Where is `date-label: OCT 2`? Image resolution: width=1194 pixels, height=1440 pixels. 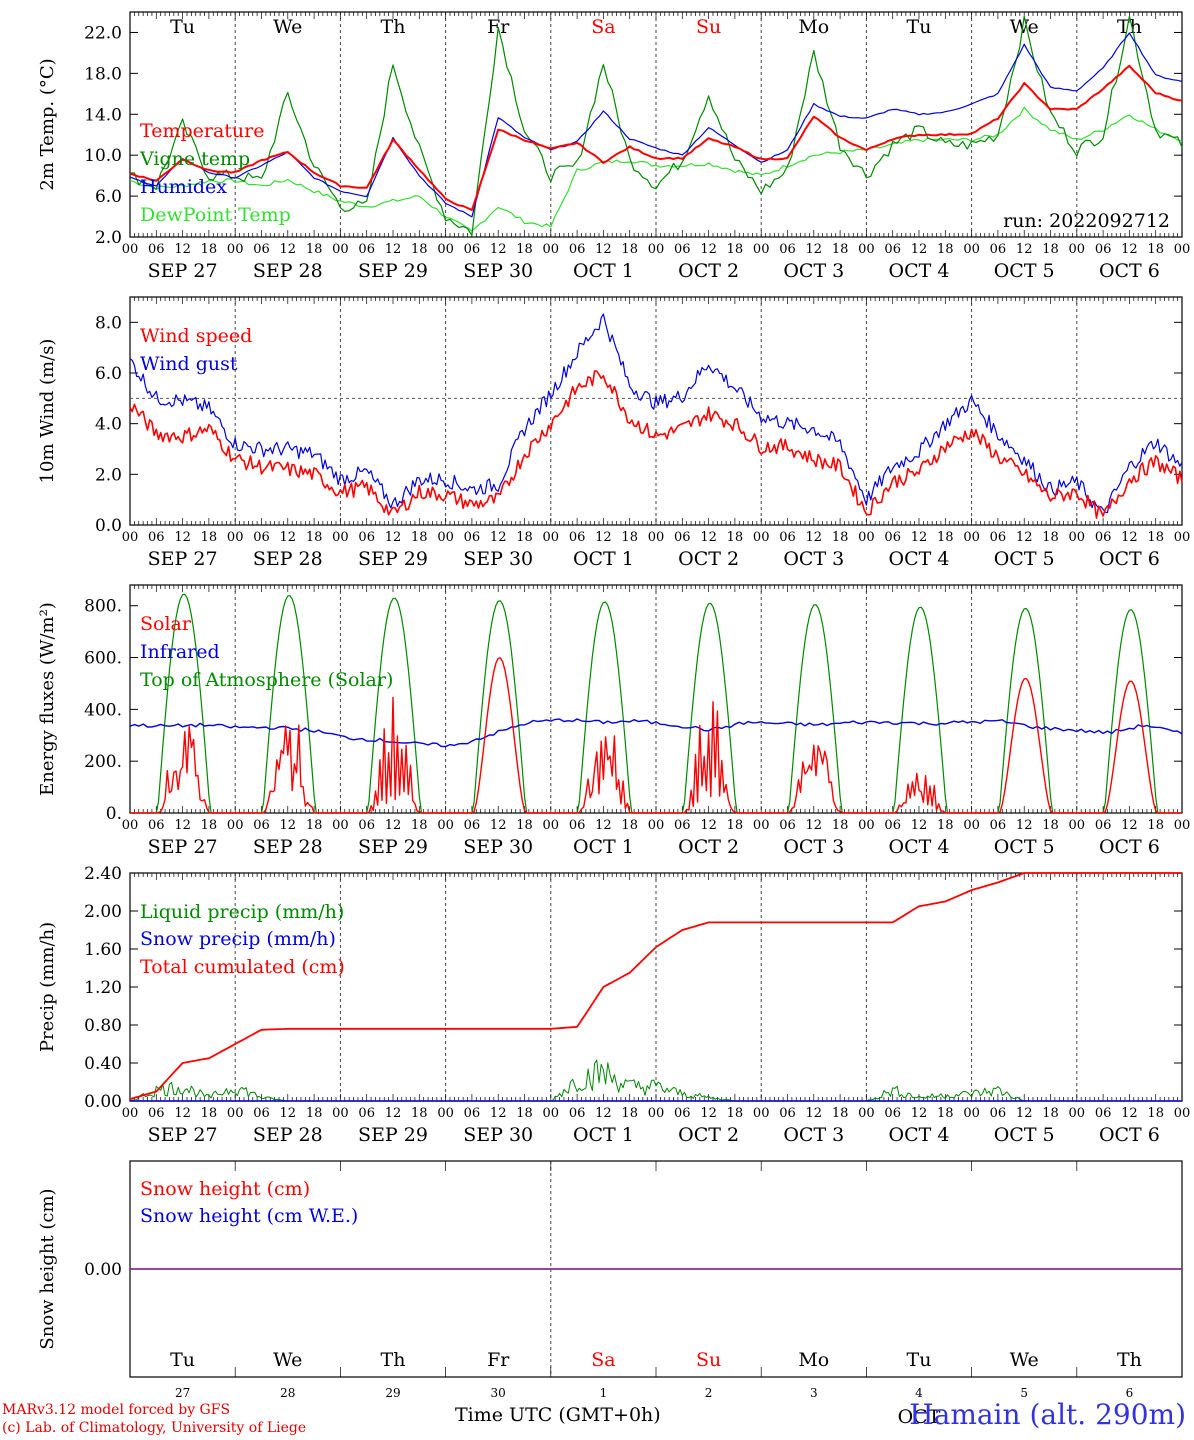 date-label: OCT 2 is located at coordinates (708, 1135).